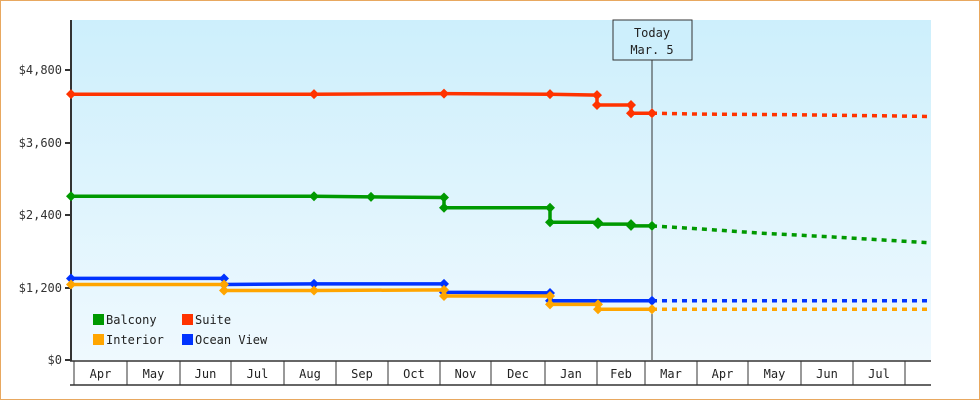  What do you see at coordinates (310, 374) in the screenshot?
I see `x-month-label: Aug` at bounding box center [310, 374].